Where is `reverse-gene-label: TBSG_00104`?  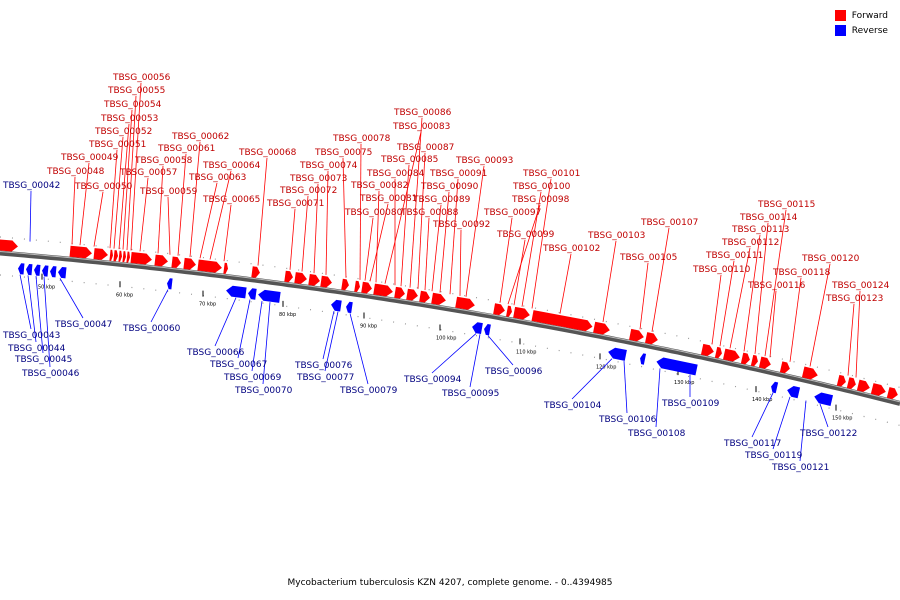 reverse-gene-label: TBSG_00104 is located at coordinates (572, 406).